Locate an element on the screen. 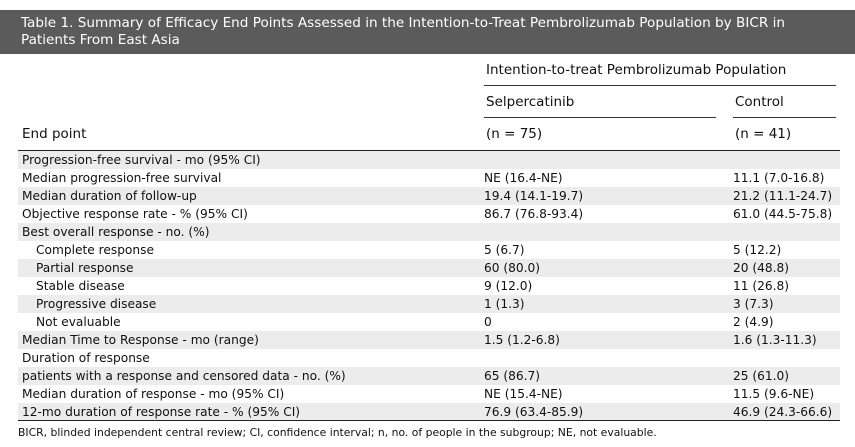 The height and width of the screenshot is (447, 855). column-n-control: (n = 41) is located at coordinates (763, 134).